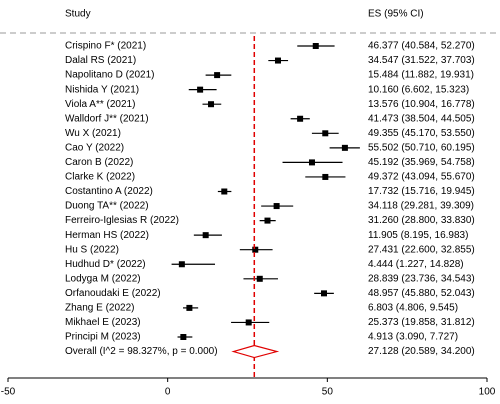 This screenshot has height=404, width=500. I want to click on x-tick-label: -50, so click(8, 392).